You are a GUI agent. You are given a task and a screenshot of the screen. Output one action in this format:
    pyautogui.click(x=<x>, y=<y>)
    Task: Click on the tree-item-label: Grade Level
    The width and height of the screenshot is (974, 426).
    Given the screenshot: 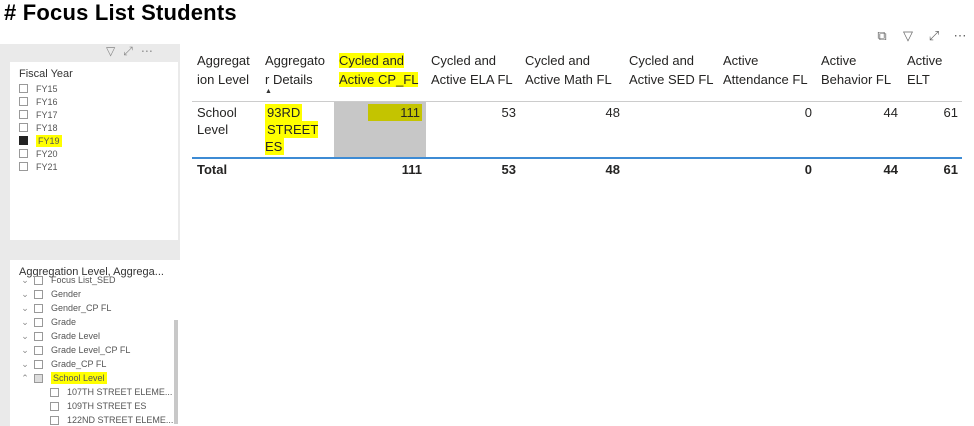 What is the action you would take?
    pyautogui.click(x=76, y=336)
    